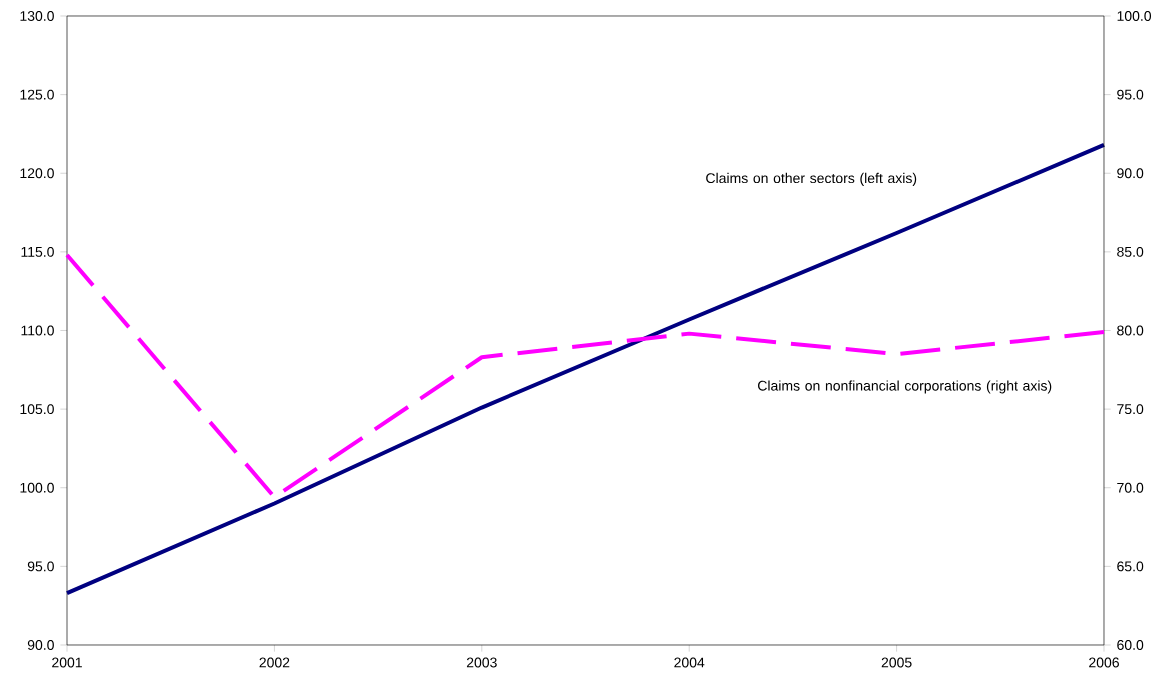 The width and height of the screenshot is (1175, 683). Describe the element at coordinates (1130, 94) in the screenshot. I see `y2-tick-label: 95.0` at that location.